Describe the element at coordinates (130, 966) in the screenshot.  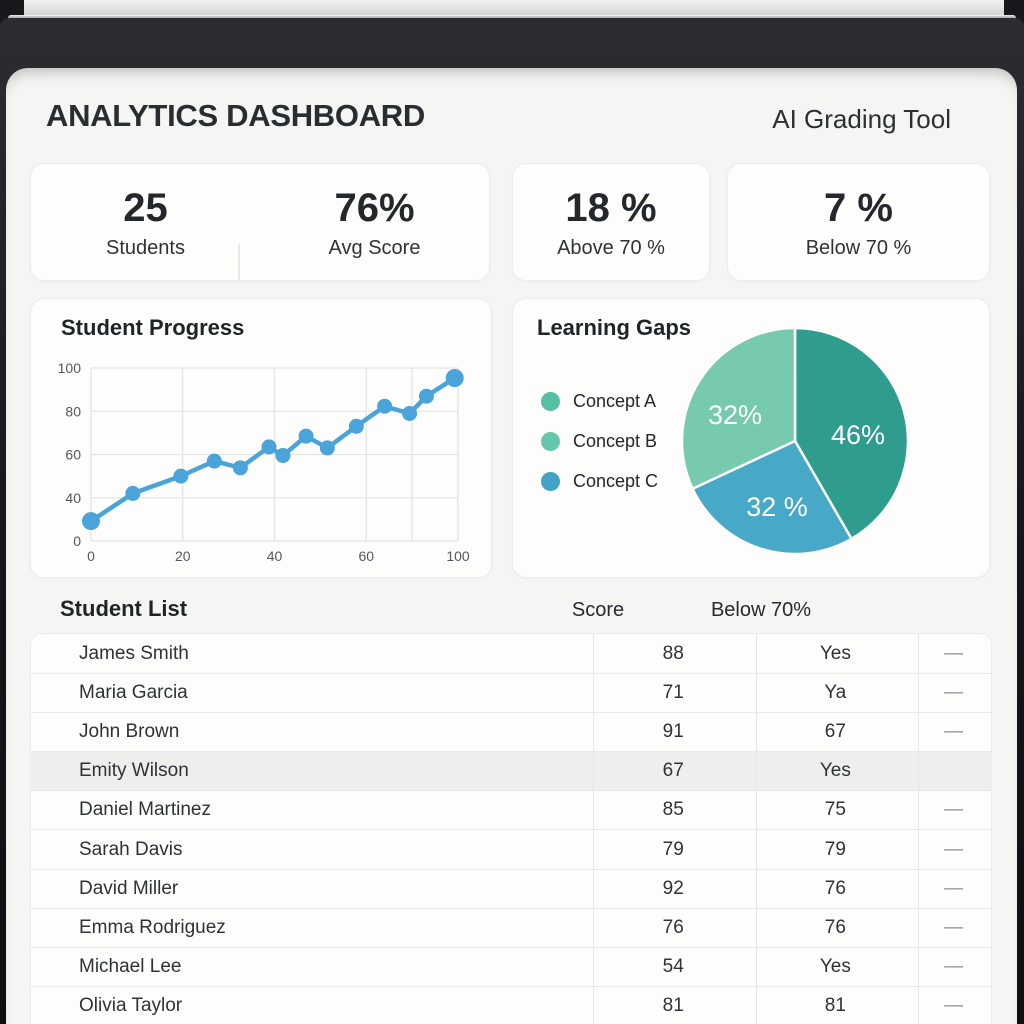
I see `student-name-cell: Michael Lee` at that location.